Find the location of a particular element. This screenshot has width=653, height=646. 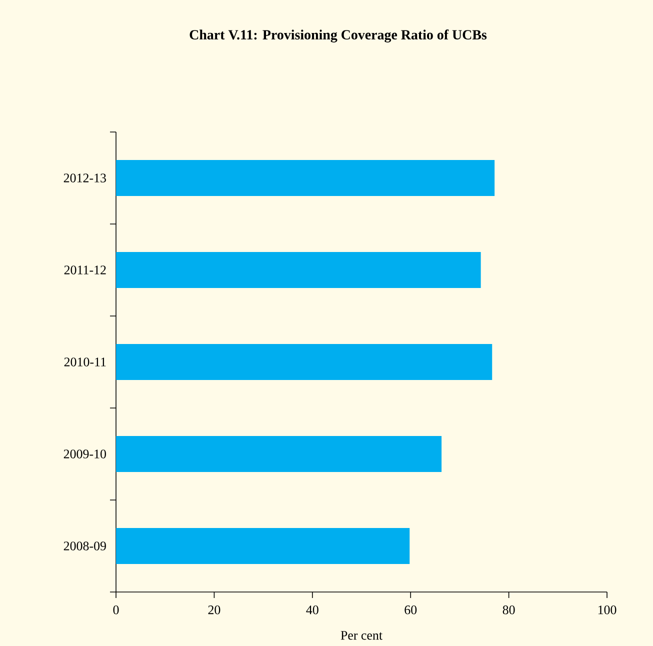

x-tick-label: 20 is located at coordinates (214, 610).